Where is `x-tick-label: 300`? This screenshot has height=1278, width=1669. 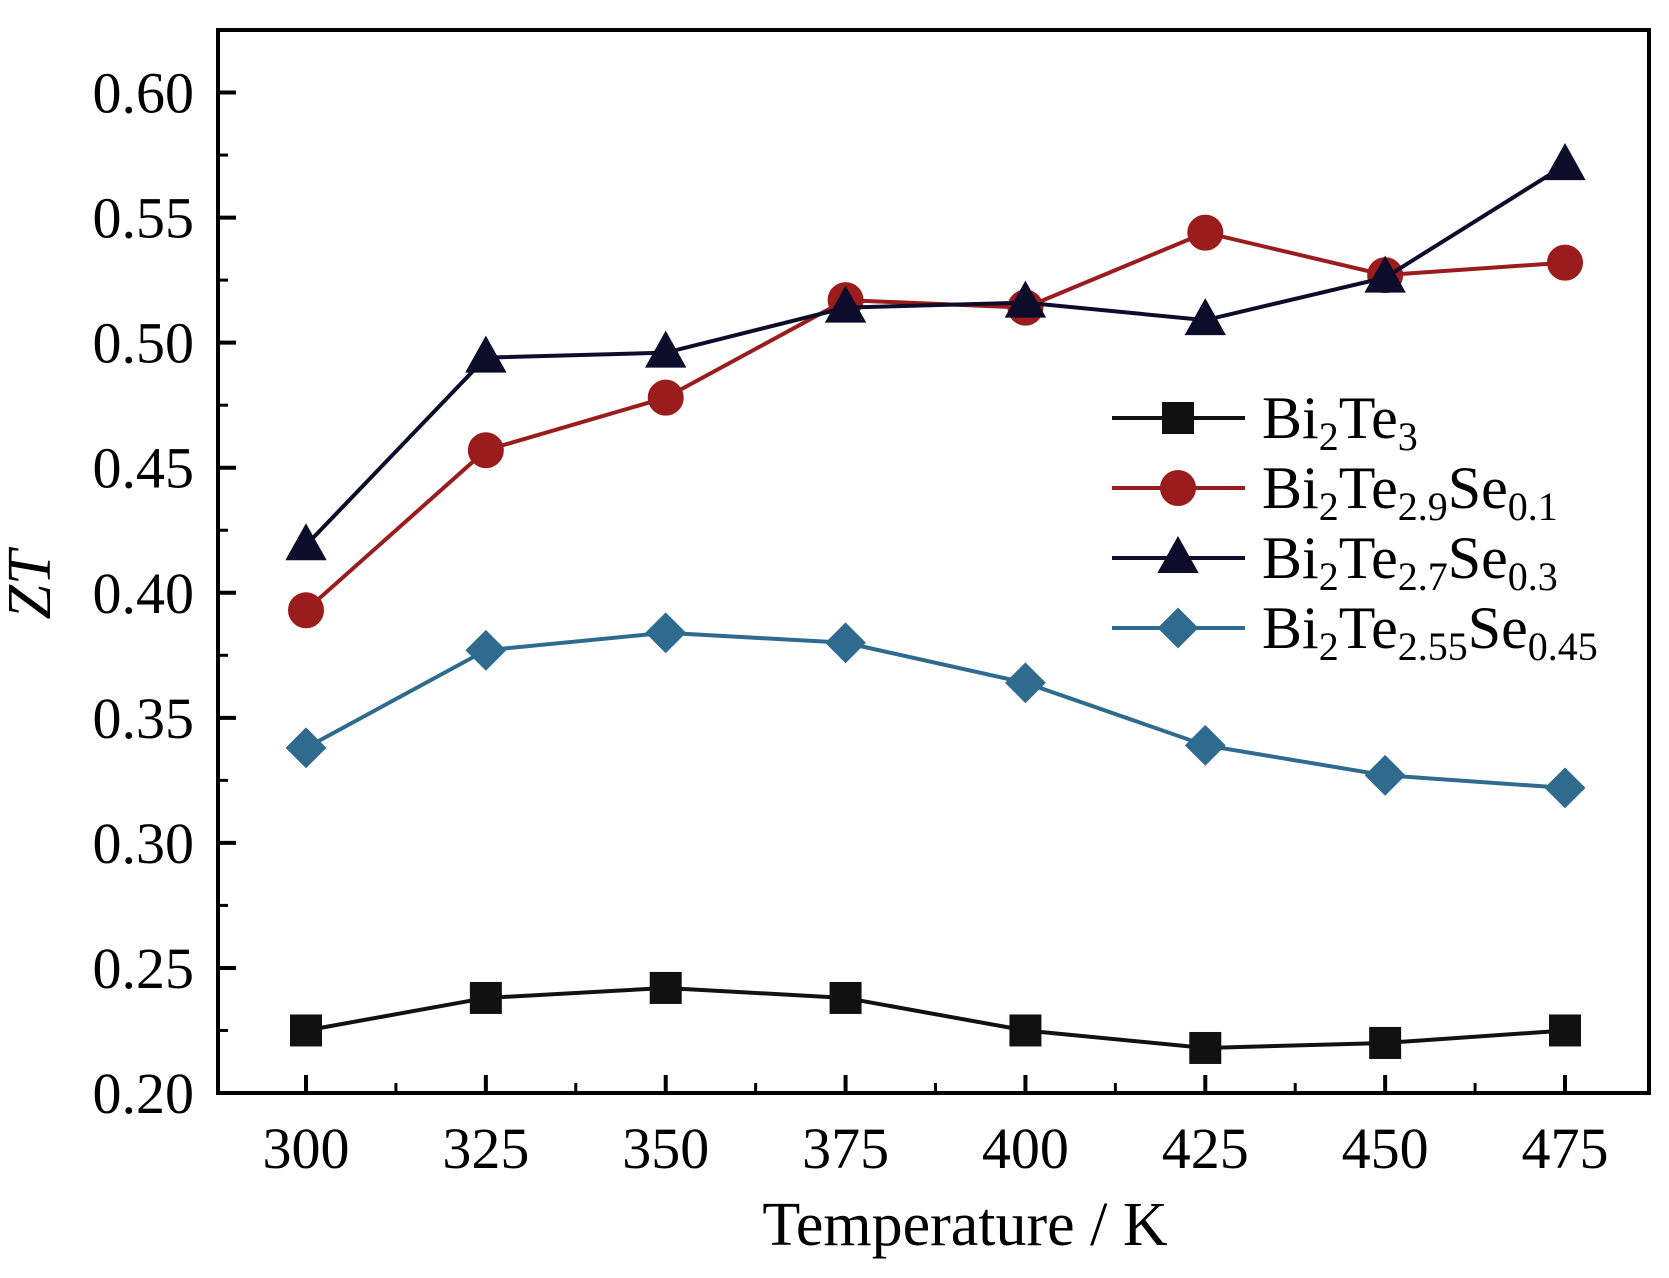 x-tick-label: 300 is located at coordinates (306, 1148).